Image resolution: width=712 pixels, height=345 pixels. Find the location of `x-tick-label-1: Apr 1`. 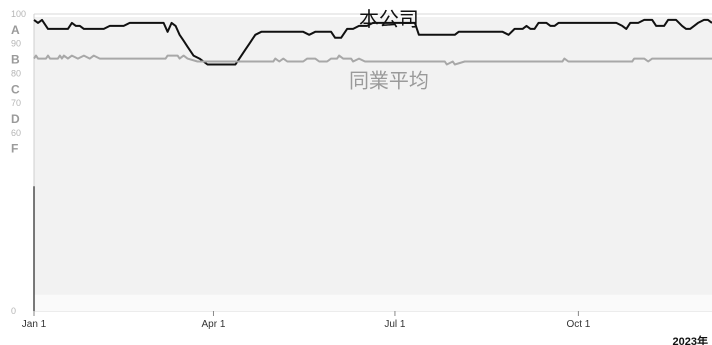

x-tick-label-1: Apr 1 is located at coordinates (214, 324).